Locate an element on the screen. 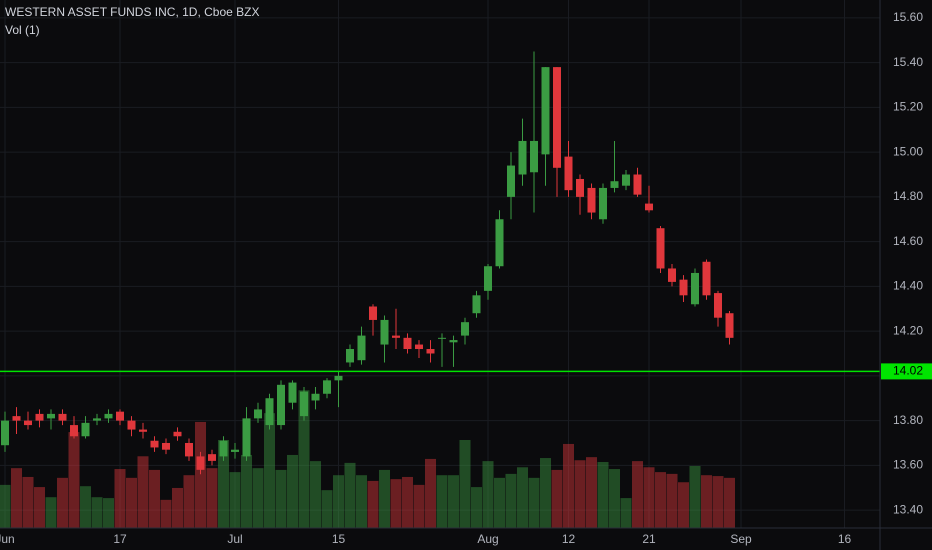 Image resolution: width=932 pixels, height=550 pixels. x-tick-label: 12 is located at coordinates (569, 539).